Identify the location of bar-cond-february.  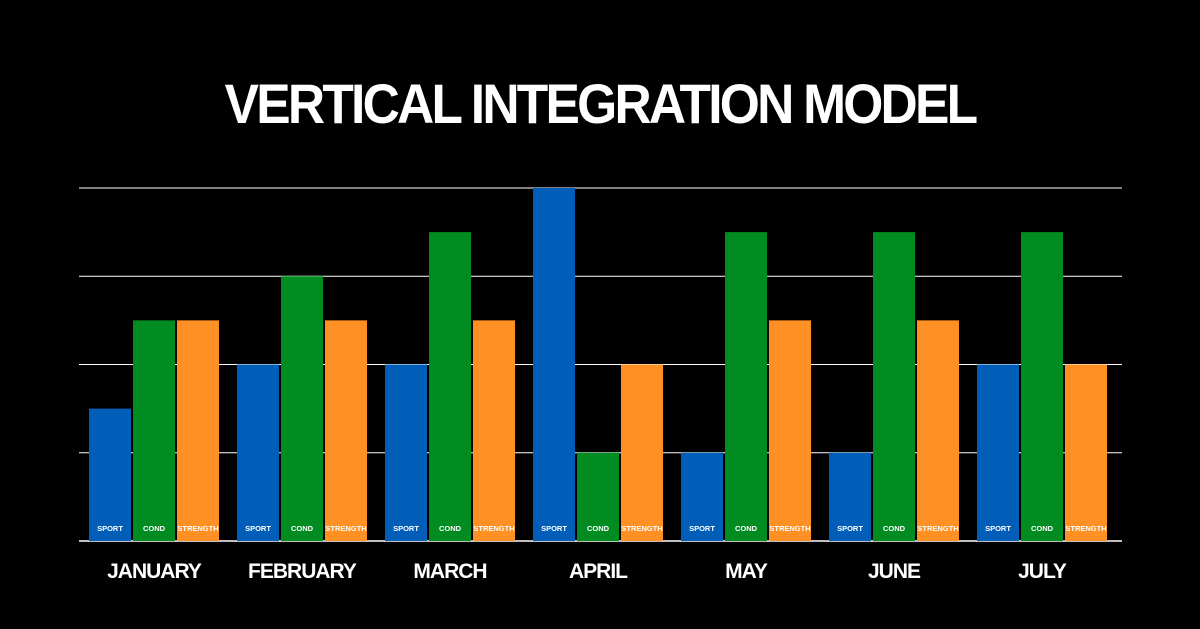
(302, 408).